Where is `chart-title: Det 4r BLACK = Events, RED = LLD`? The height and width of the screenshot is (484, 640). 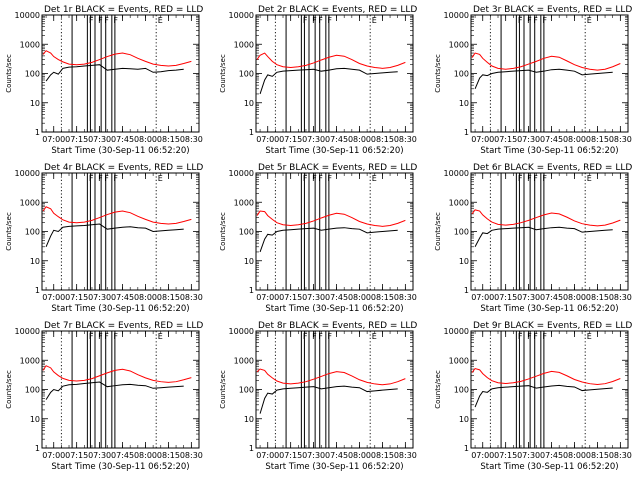
chart-title: Det 4r BLACK = Events, RED = LLD is located at coordinates (123, 168).